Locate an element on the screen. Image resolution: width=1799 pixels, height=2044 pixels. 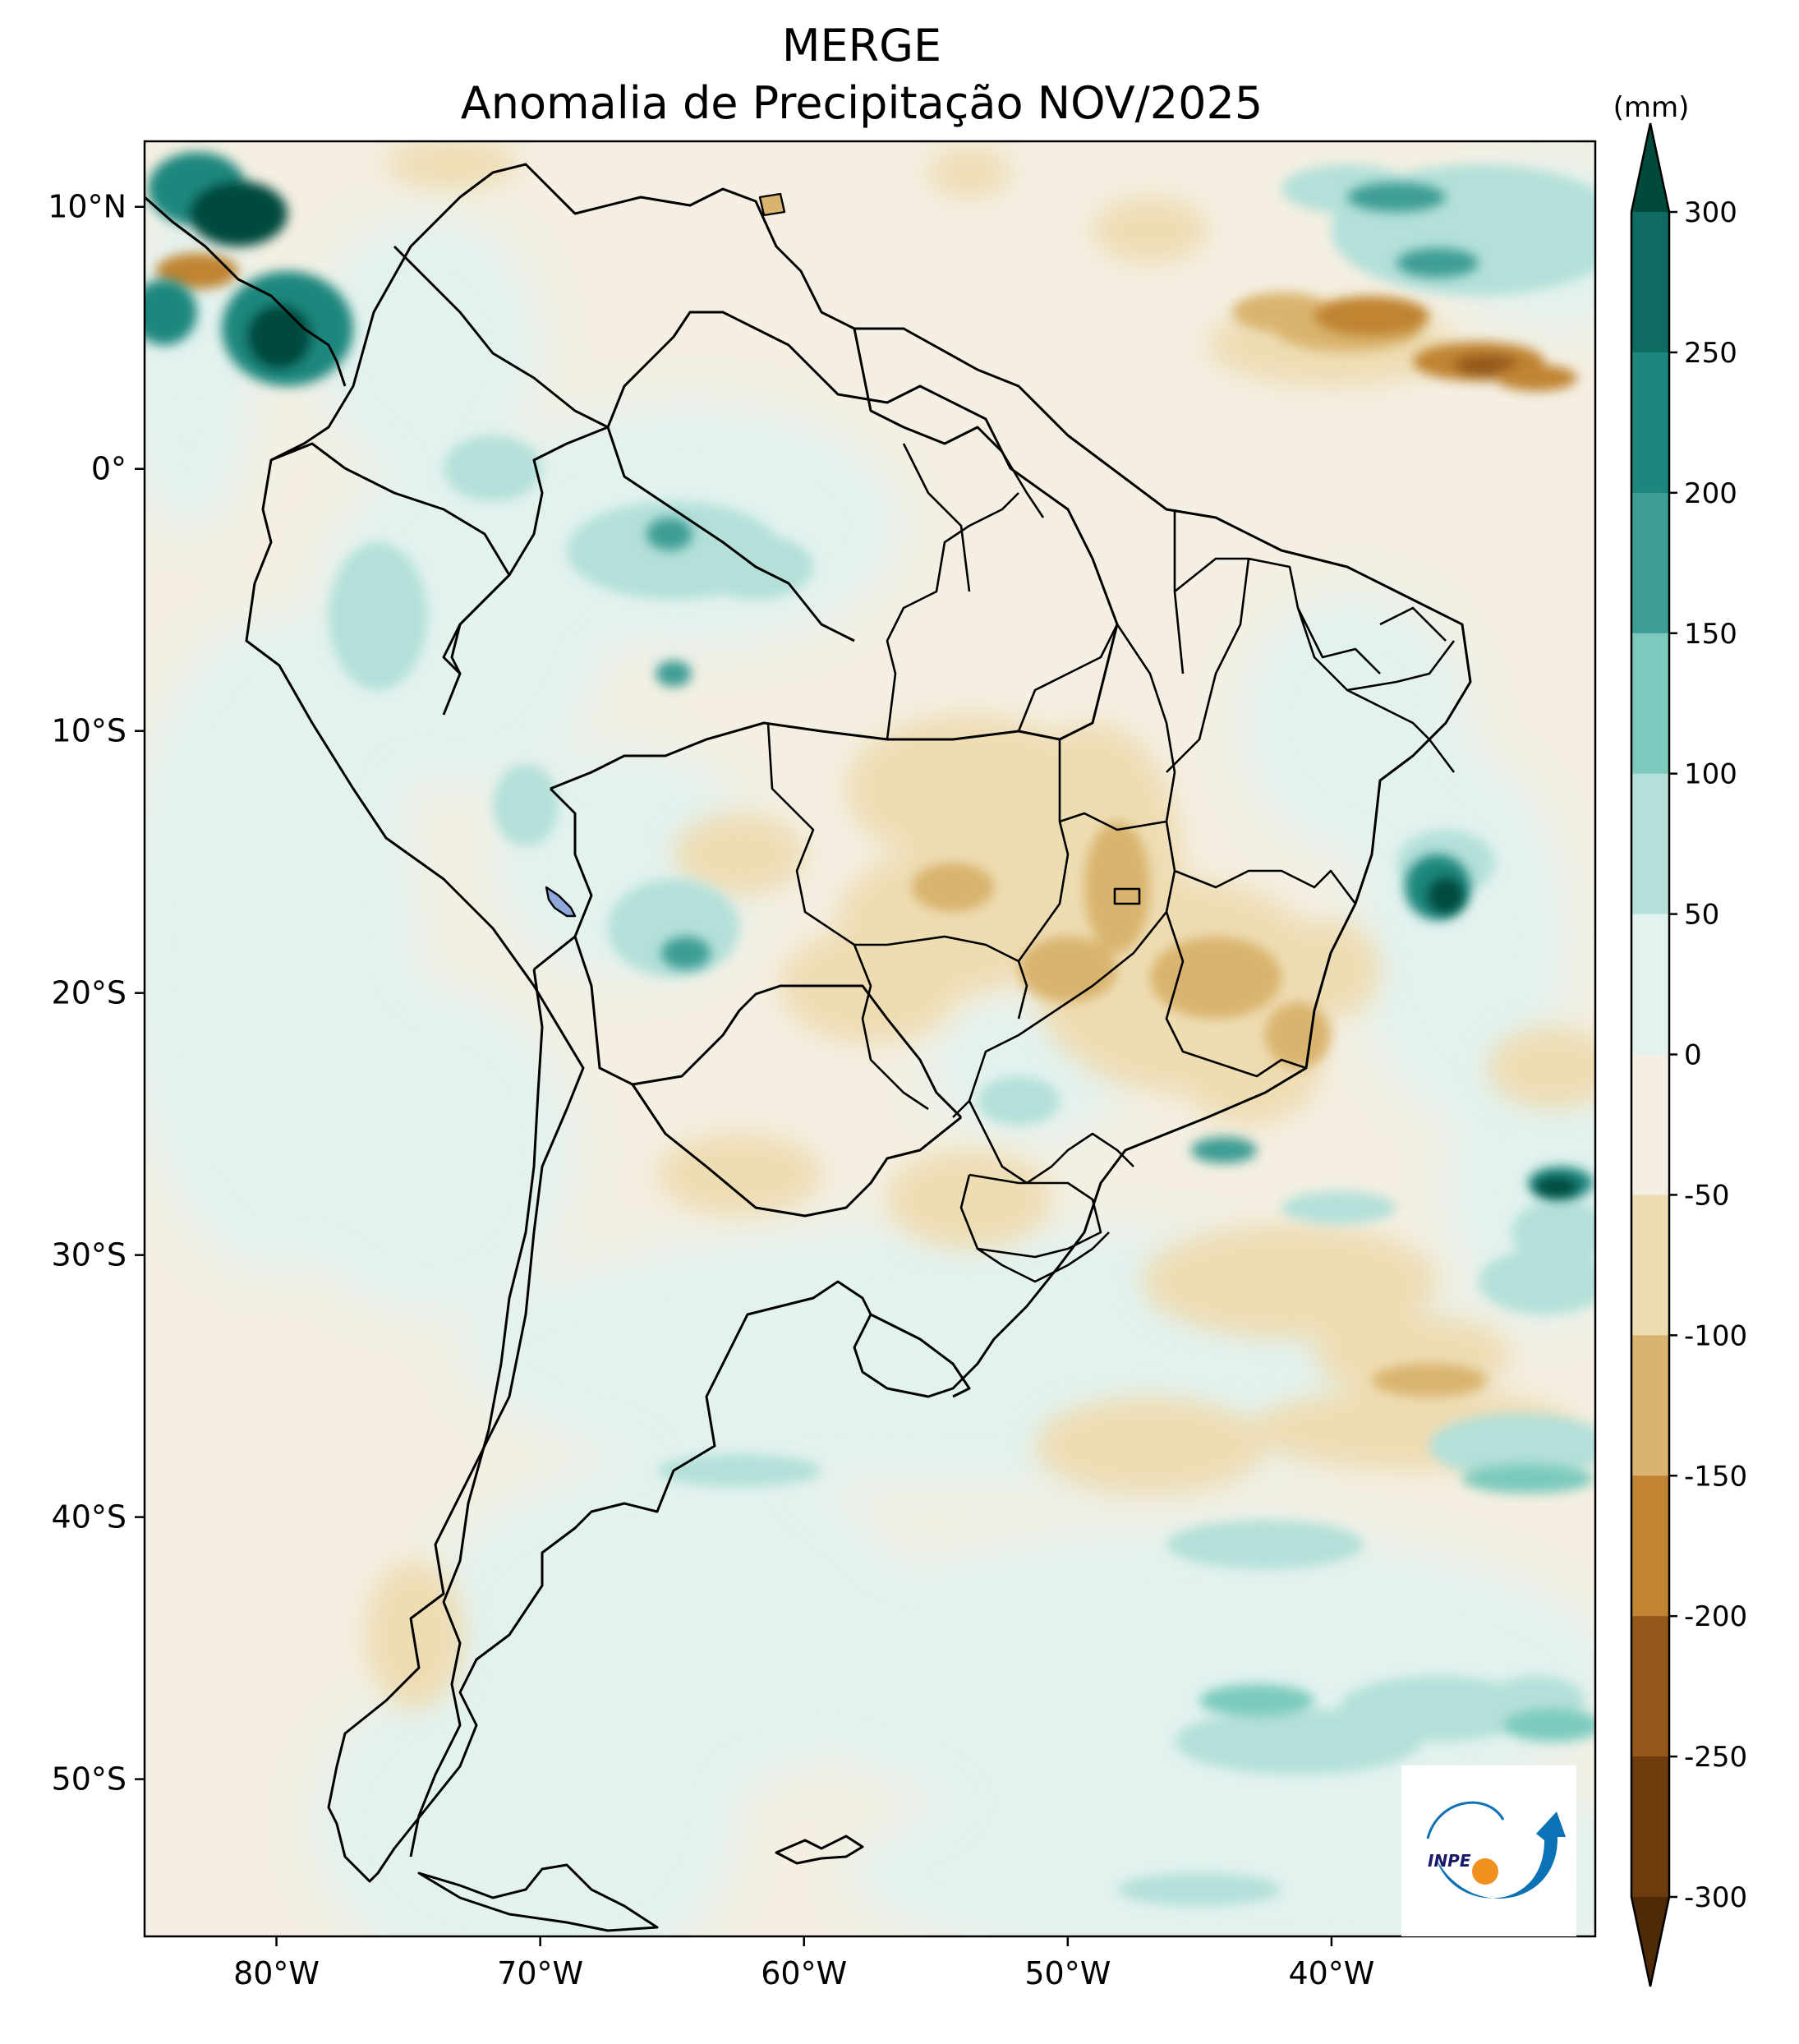
border-guianas is located at coordinates (928, 390).